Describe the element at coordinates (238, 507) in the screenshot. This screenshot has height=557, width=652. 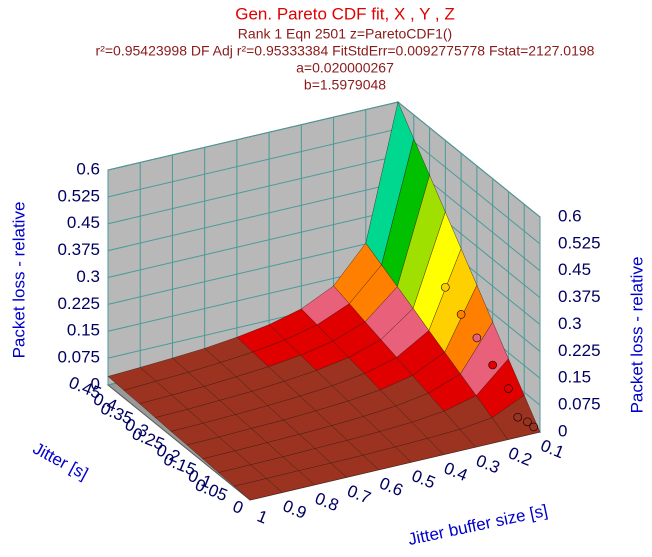
I see `y-tick-label: 0` at that location.